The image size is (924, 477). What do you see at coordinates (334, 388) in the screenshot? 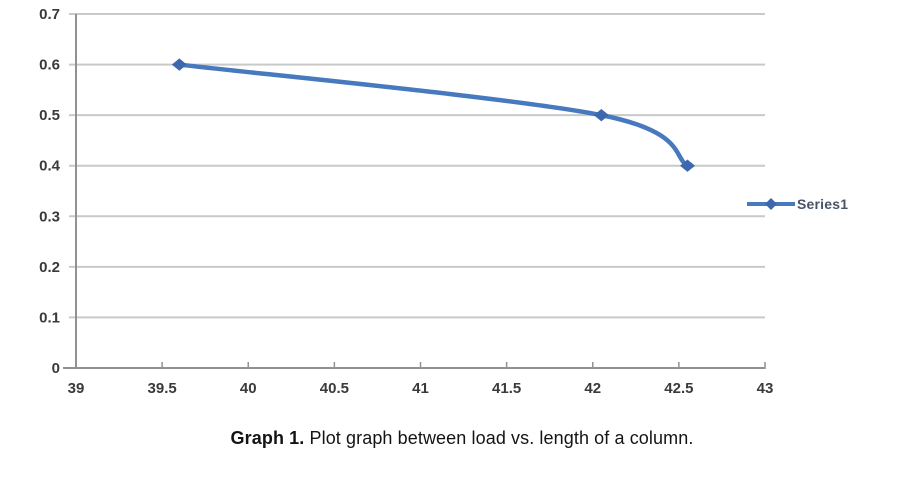
I see `x-tick-label: 40.5` at bounding box center [334, 388].